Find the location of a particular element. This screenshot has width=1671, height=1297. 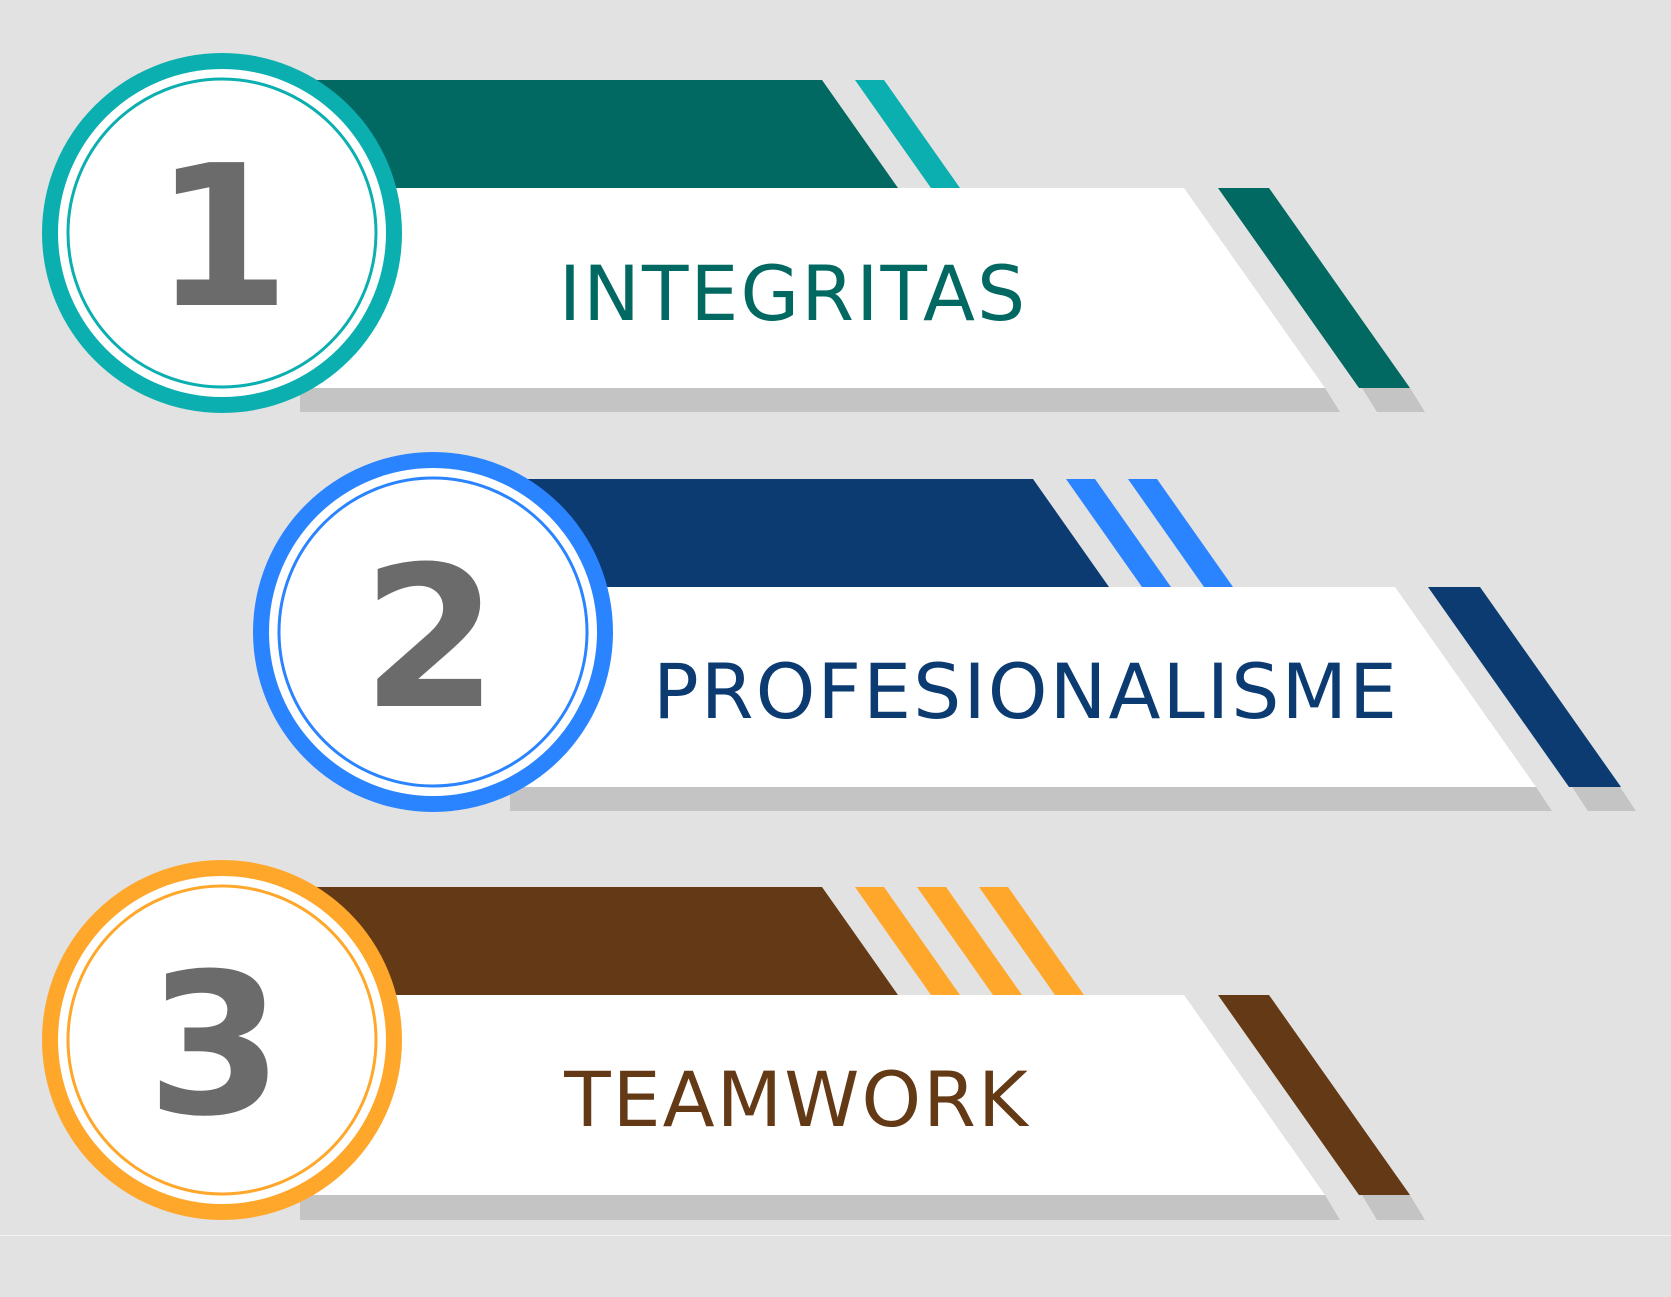

banner-1-body is located at coordinates (812, 288).